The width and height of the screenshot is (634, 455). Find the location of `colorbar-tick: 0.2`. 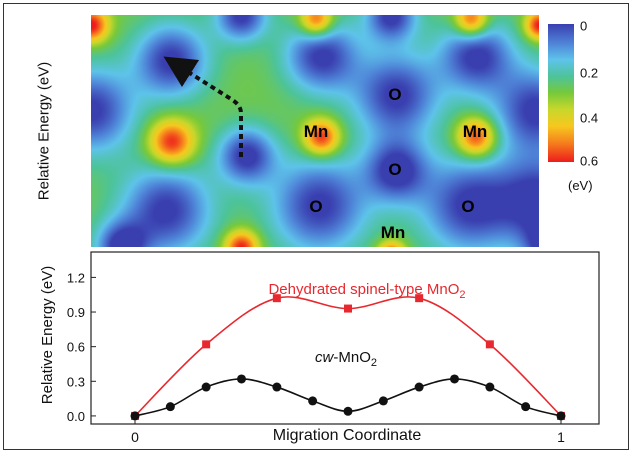

colorbar-tick: 0.2 is located at coordinates (589, 73).